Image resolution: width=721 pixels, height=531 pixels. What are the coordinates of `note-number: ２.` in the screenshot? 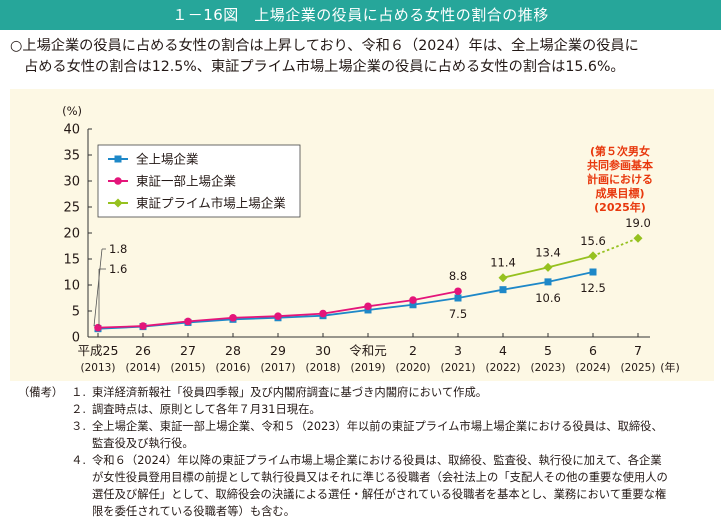 It's located at (78, 409).